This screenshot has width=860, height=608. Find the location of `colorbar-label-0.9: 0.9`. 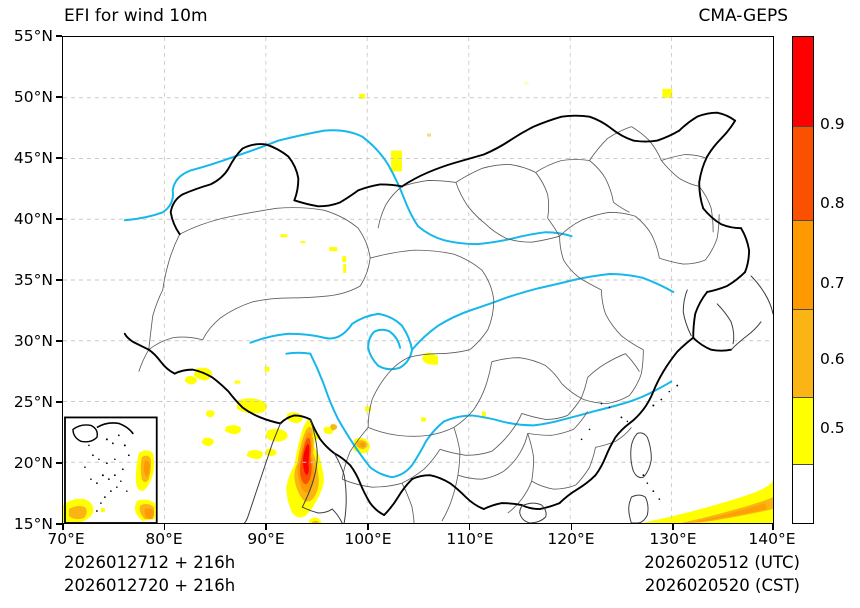

colorbar-label-0.9: 0.9 is located at coordinates (832, 124).